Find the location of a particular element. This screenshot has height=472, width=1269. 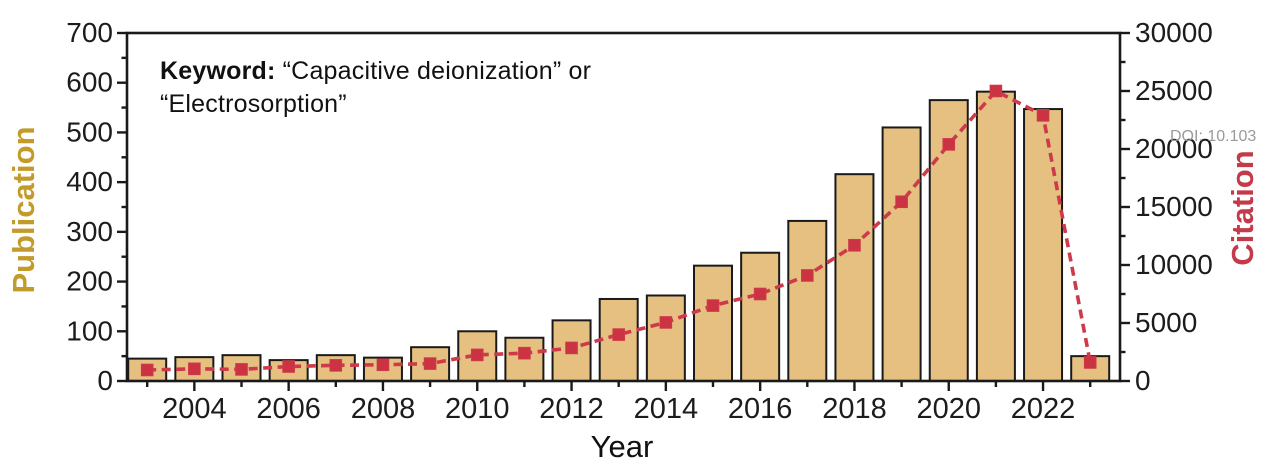

right-tick-label: 5000 is located at coordinates (1166, 322).